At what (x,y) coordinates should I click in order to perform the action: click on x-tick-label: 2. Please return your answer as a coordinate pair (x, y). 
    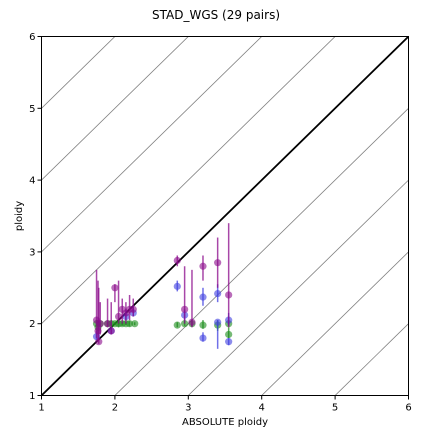
    Looking at the image, I should click on (115, 408).